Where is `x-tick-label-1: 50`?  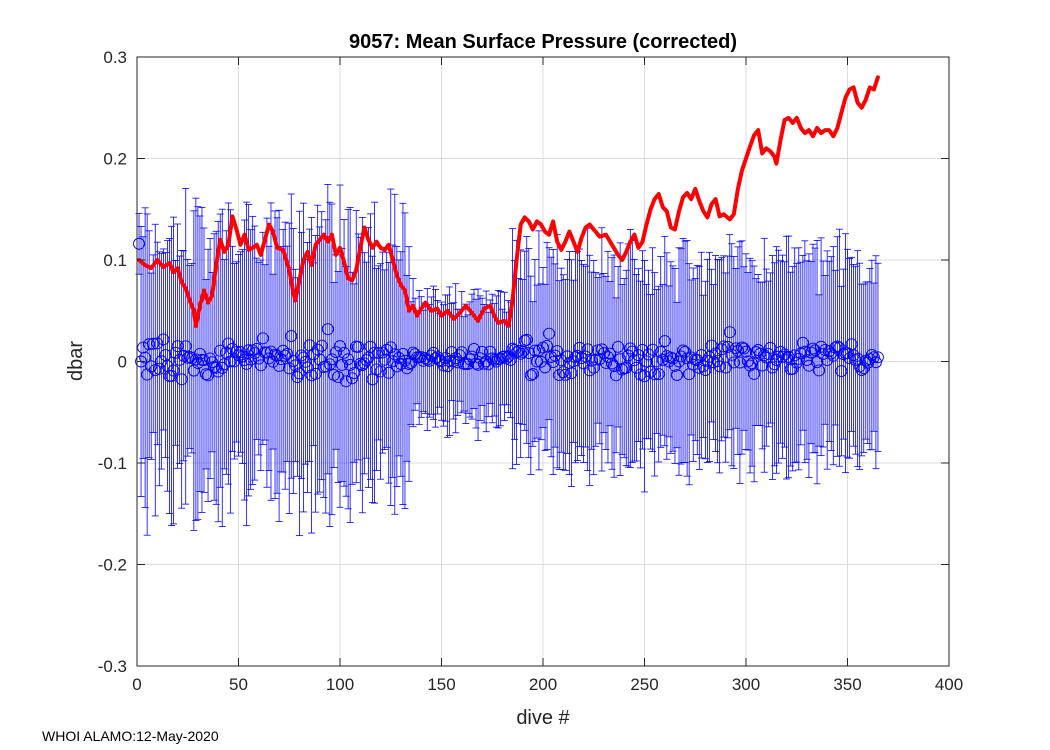
x-tick-label-1: 50 is located at coordinates (238, 684).